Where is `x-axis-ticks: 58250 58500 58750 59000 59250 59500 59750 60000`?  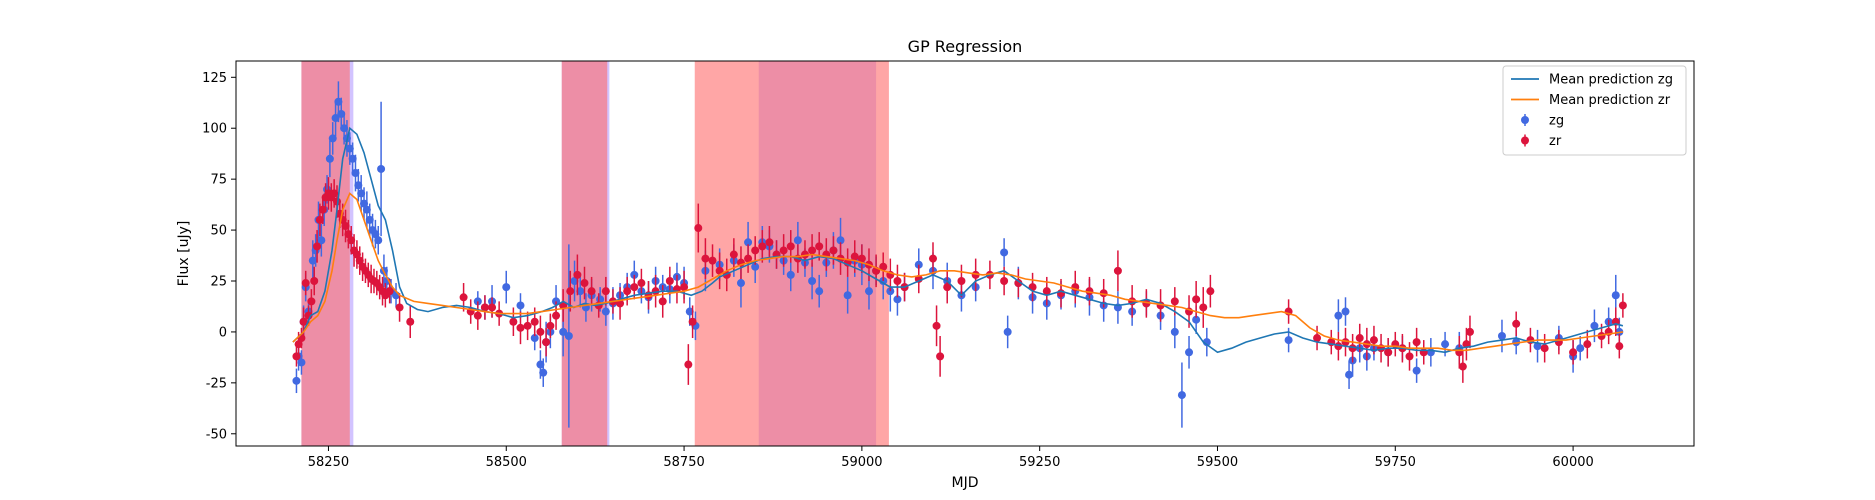
x-axis-ticks: 58250 58500 58750 59000 59250 59500 59750 60000 is located at coordinates (951, 458).